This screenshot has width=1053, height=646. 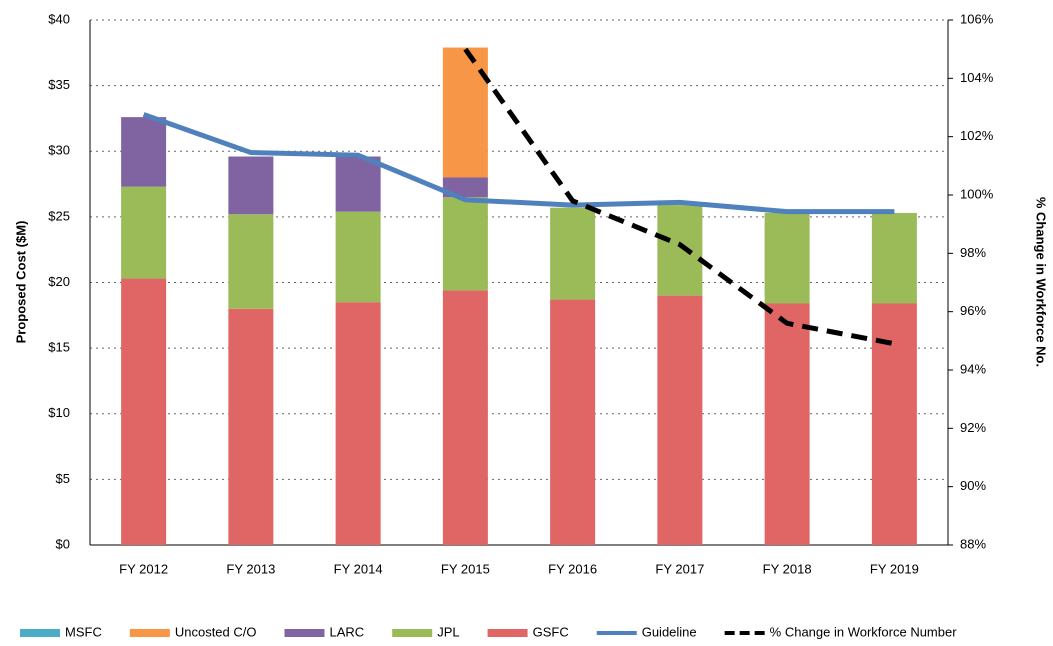 I want to click on x-tick-label: FY 2016, so click(x=572, y=568).